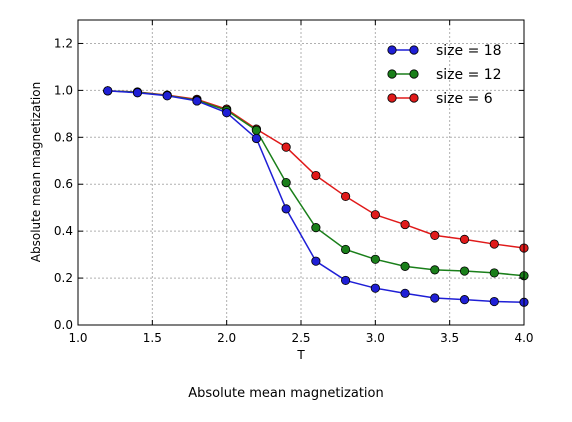  Describe the element at coordinates (449, 338) in the screenshot. I see `x-tick-label: 3.5` at that location.